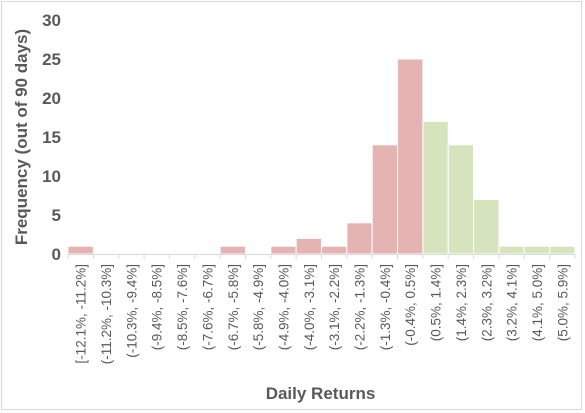 This screenshot has height=413, width=585. I want to click on y-tick-label: 5, so click(56, 215).